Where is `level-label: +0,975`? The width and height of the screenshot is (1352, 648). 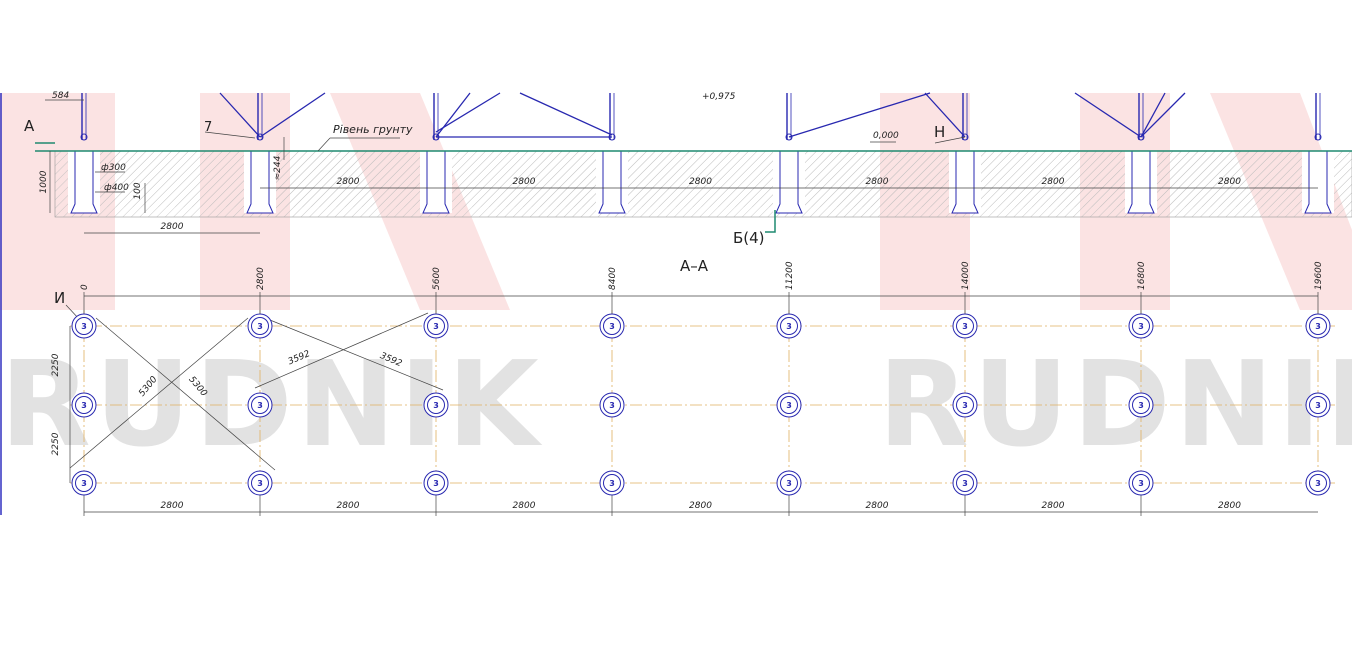 level-label: +0,975 is located at coordinates (719, 97).